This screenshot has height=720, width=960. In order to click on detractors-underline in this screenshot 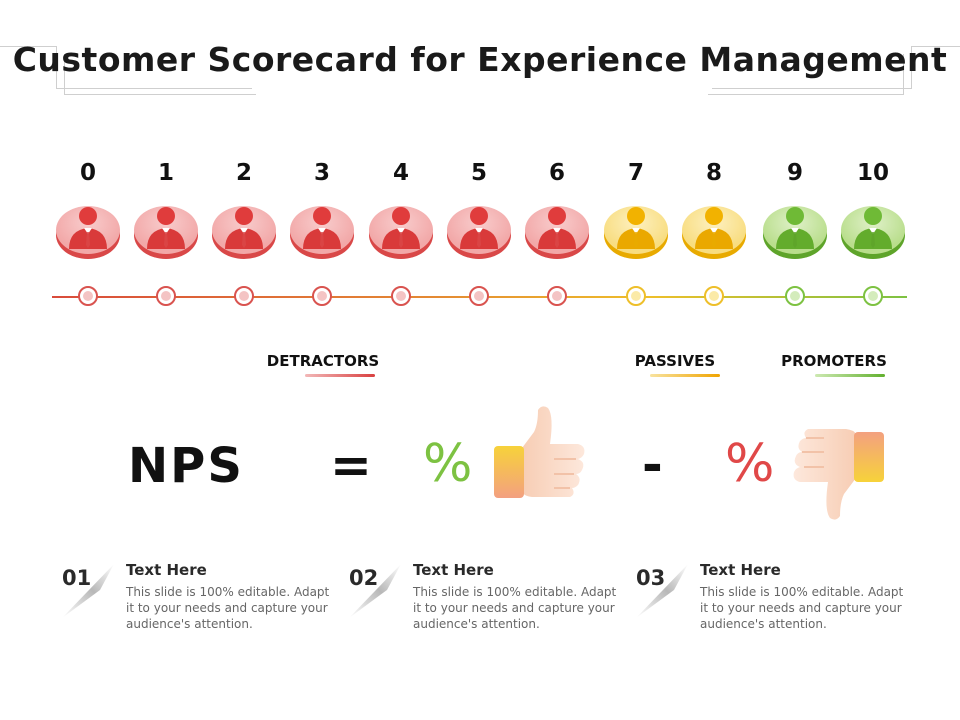, I will do `click(340, 375)`.